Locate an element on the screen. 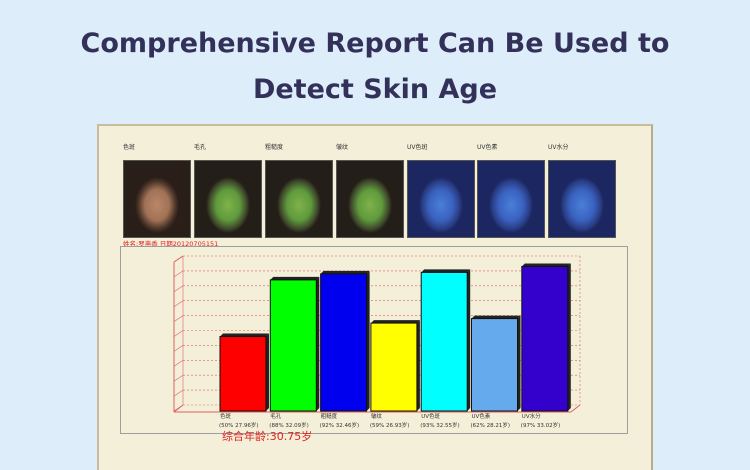  headline-line-2: Detect Skin Age is located at coordinates (375, 89).